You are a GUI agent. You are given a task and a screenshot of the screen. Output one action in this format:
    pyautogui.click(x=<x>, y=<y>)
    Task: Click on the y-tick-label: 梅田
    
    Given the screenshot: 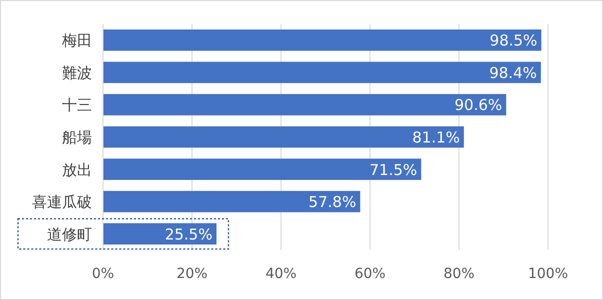 What is the action you would take?
    pyautogui.click(x=76, y=41)
    